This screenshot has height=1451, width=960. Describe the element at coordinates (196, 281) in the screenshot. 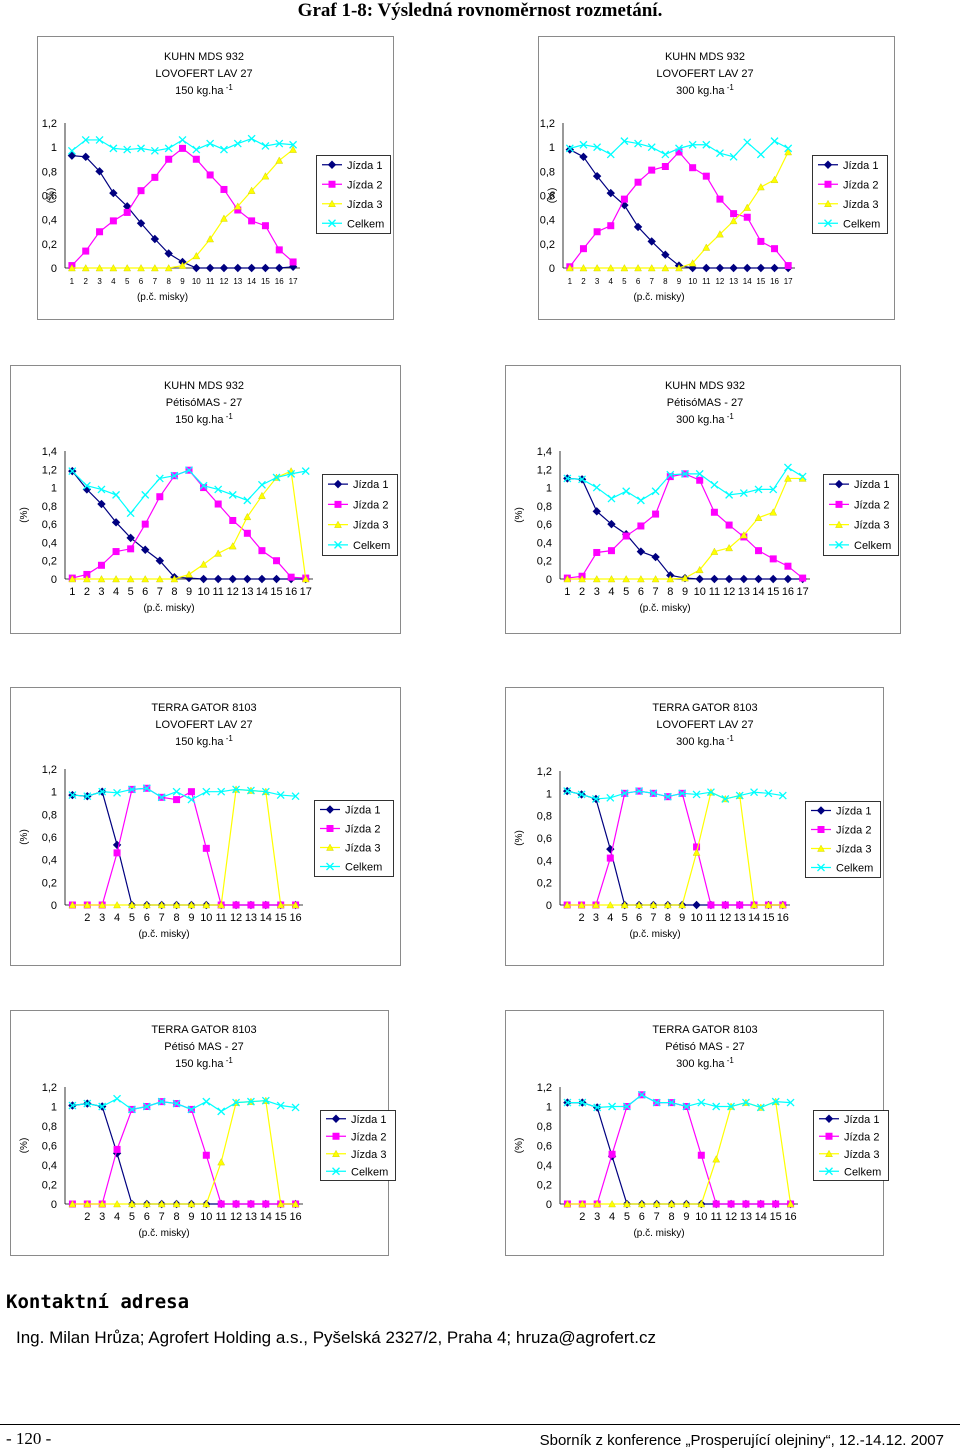

I see `x-tick-label: 10` at that location.